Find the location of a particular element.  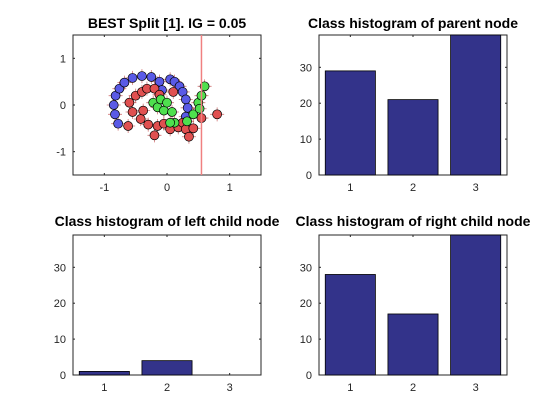

scatter-plot-layer: -1 0 1 -1 0 1 is located at coordinates (158, 114).